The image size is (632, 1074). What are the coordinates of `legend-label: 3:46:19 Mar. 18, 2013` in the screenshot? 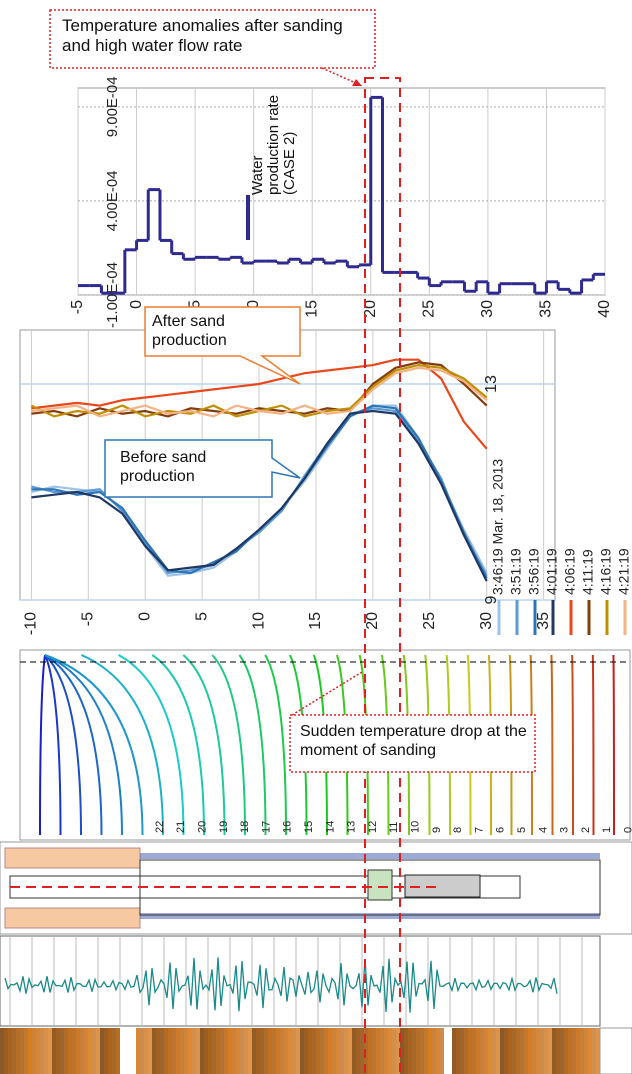 It's located at (498, 527).